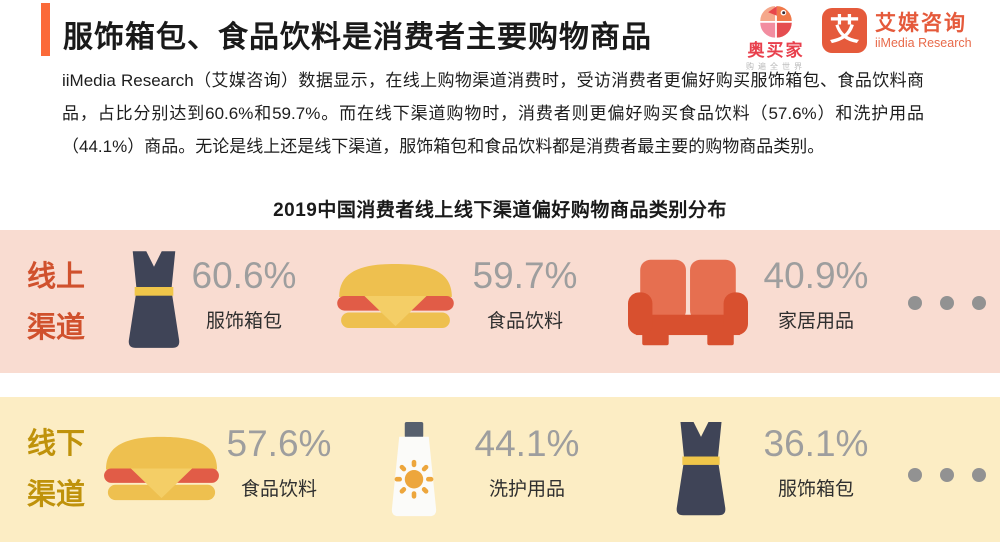  What do you see at coordinates (776, 66) in the screenshot?
I see `aomaijia-slogan: 购遍全世界` at bounding box center [776, 66].